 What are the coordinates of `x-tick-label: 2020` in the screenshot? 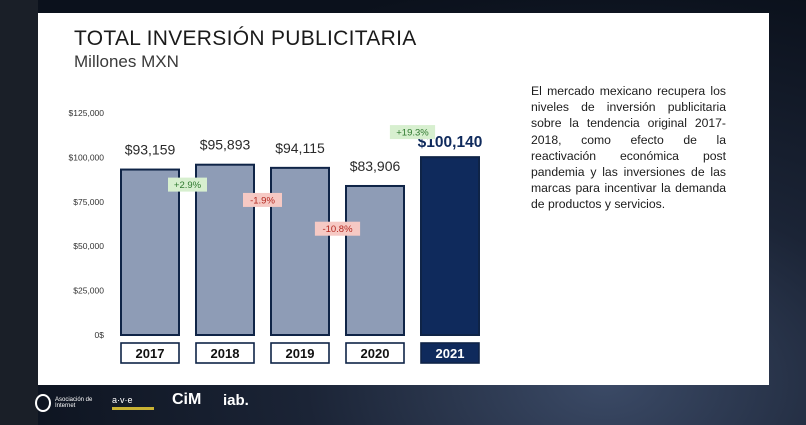 It's located at (375, 353).